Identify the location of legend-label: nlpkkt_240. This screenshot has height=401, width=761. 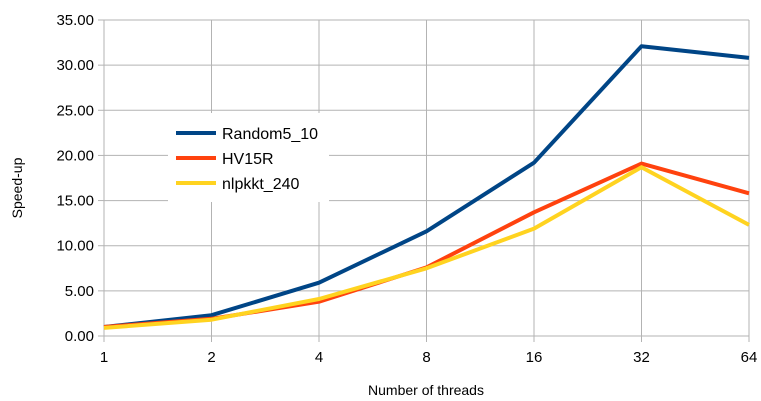
(260, 184).